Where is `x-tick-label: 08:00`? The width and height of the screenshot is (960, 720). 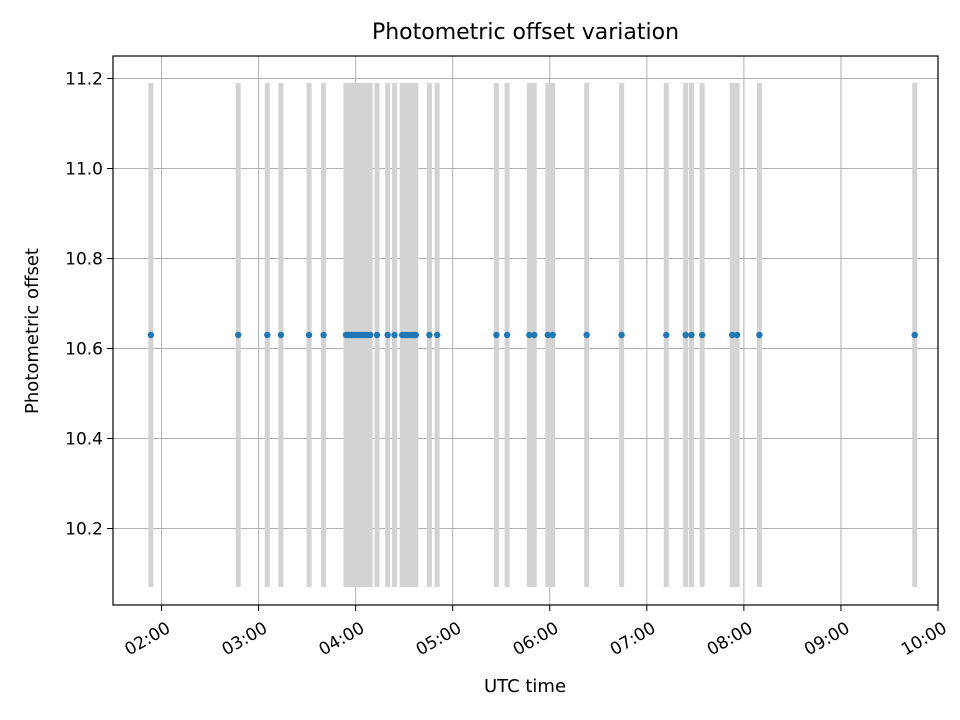
x-tick-label: 08:00 is located at coordinates (730, 639).